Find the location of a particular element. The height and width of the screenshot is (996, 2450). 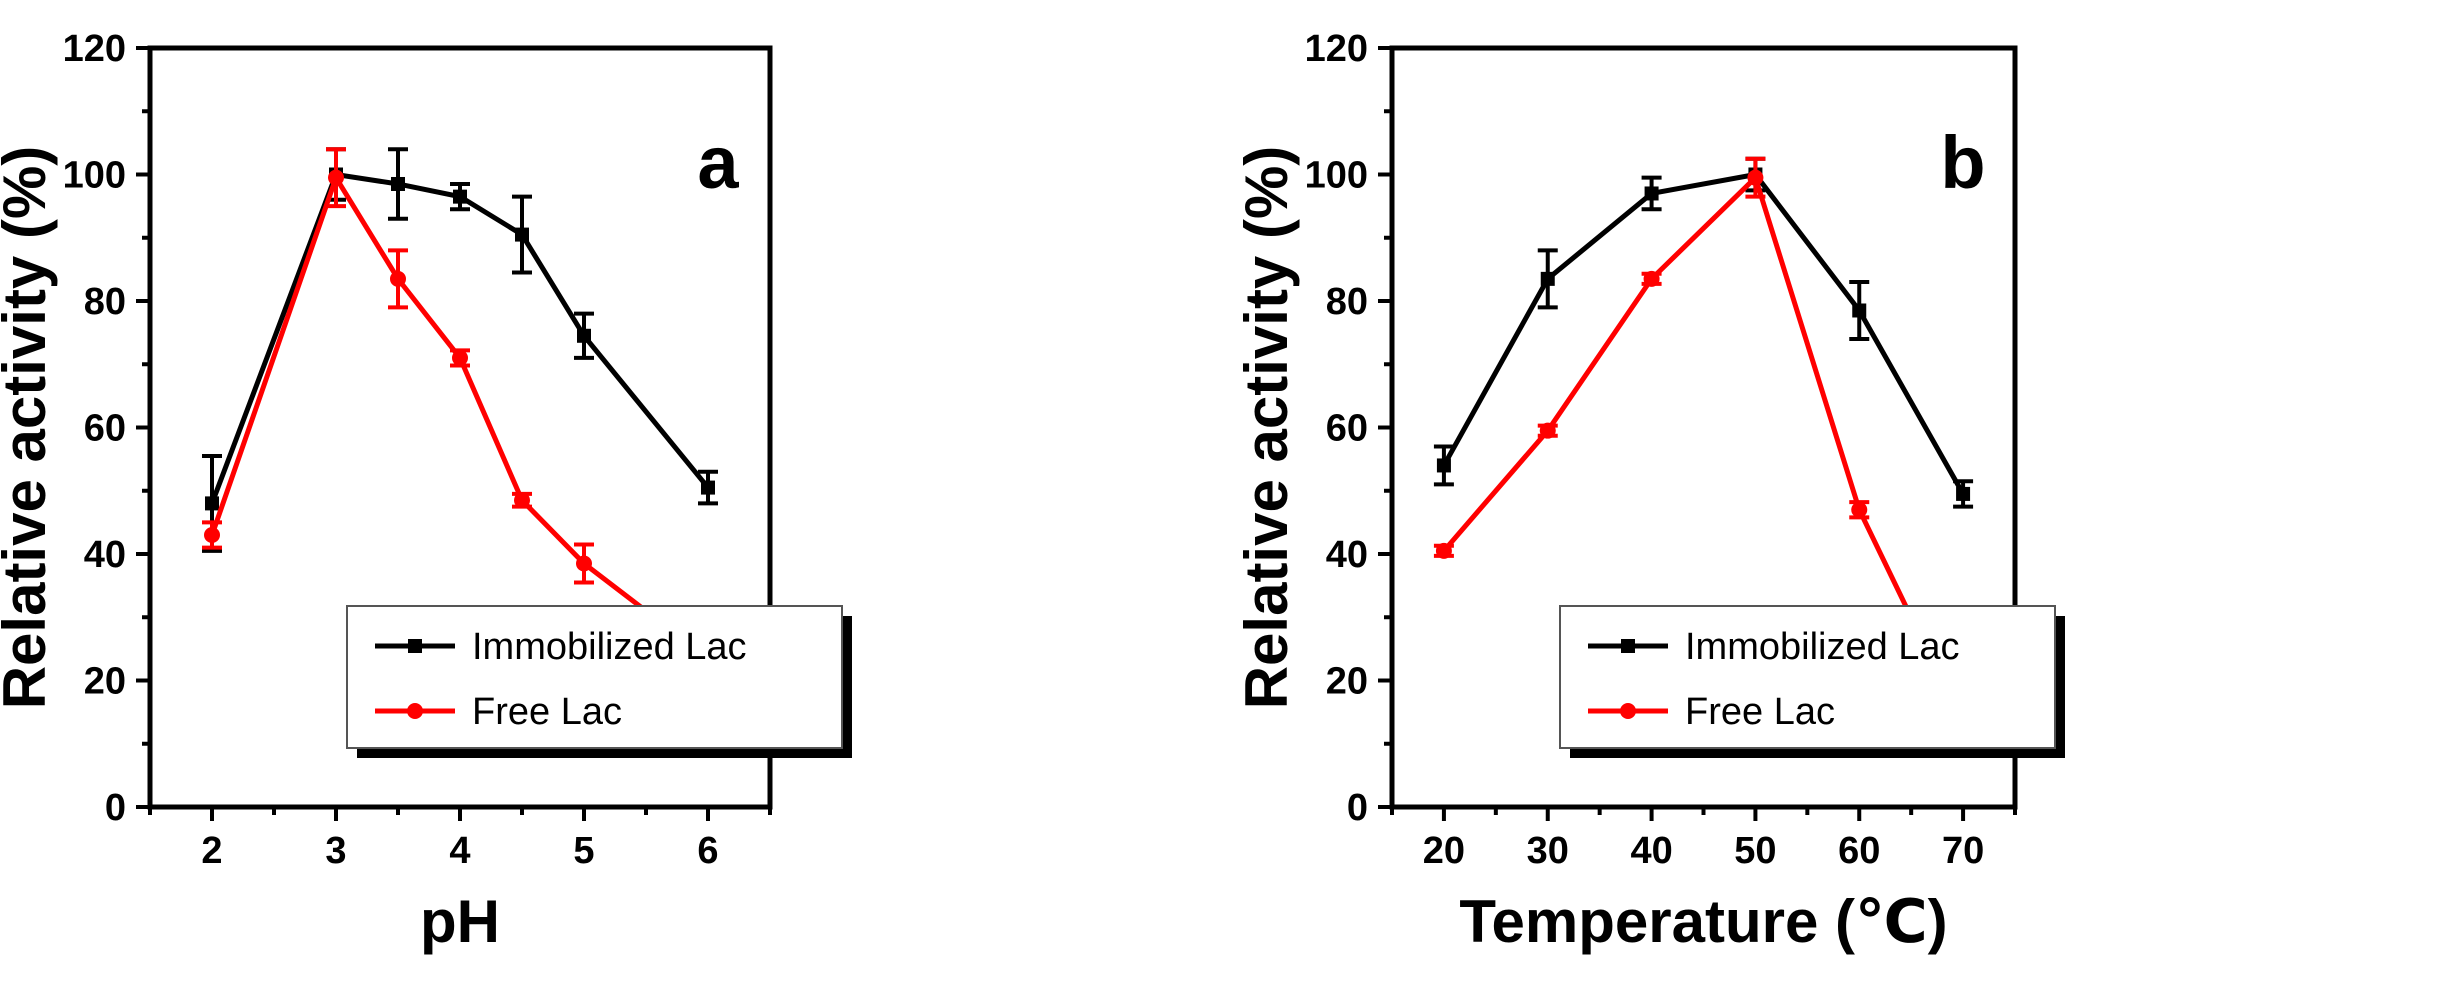

x-tick-label: 3 is located at coordinates (335, 851).